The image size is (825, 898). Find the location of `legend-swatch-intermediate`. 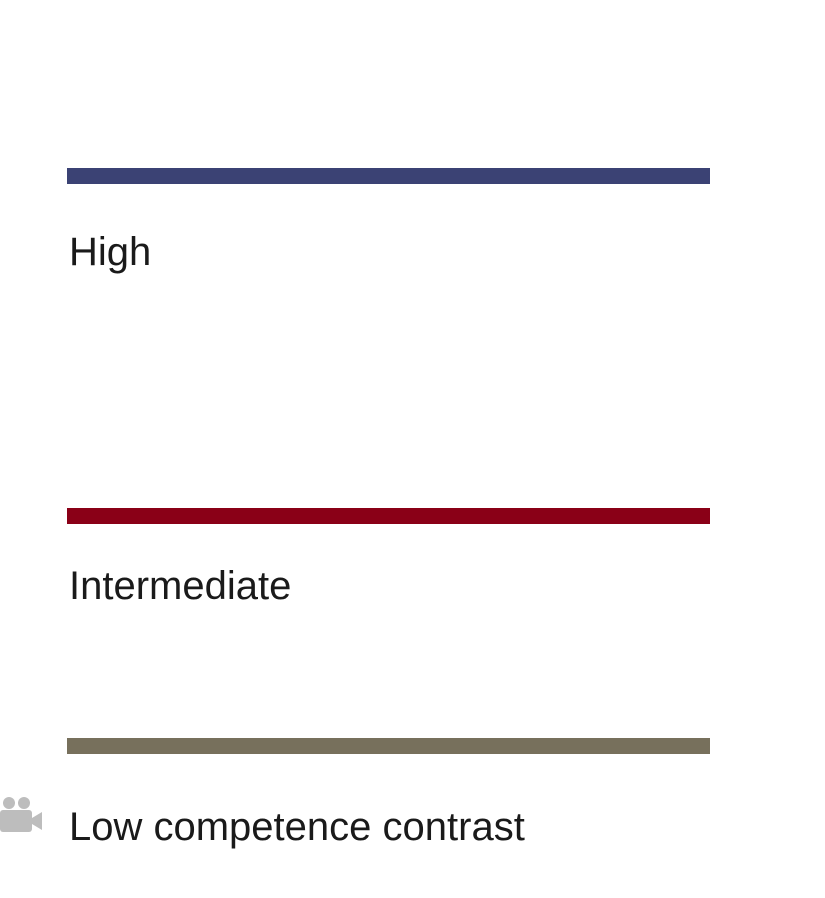

legend-swatch-intermediate is located at coordinates (388, 516).